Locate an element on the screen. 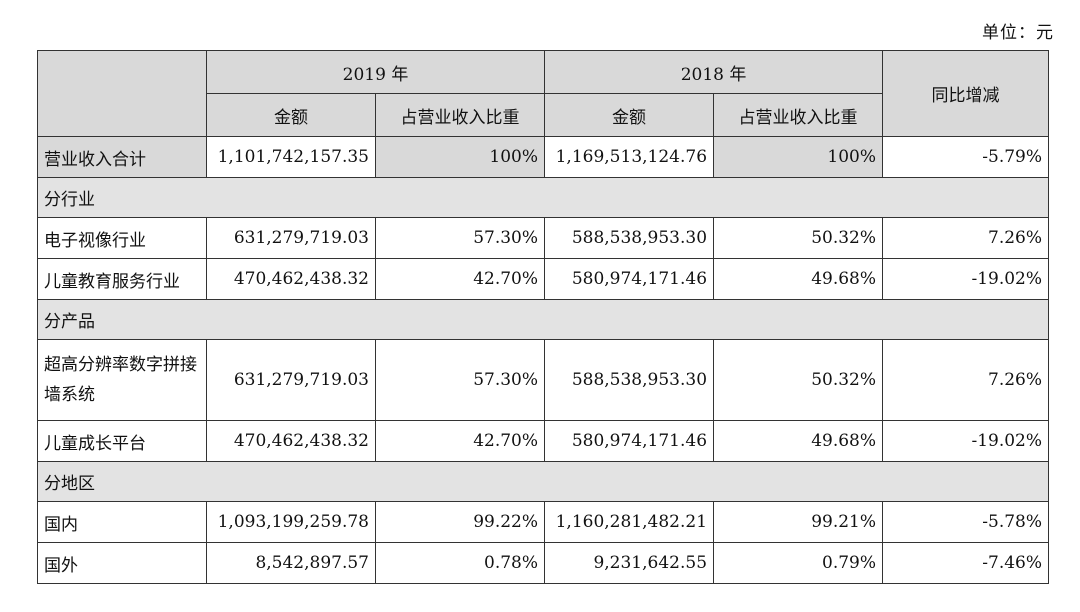 The height and width of the screenshot is (612, 1080). amount-2018-cell: 9,231,642.55 is located at coordinates (629, 563).